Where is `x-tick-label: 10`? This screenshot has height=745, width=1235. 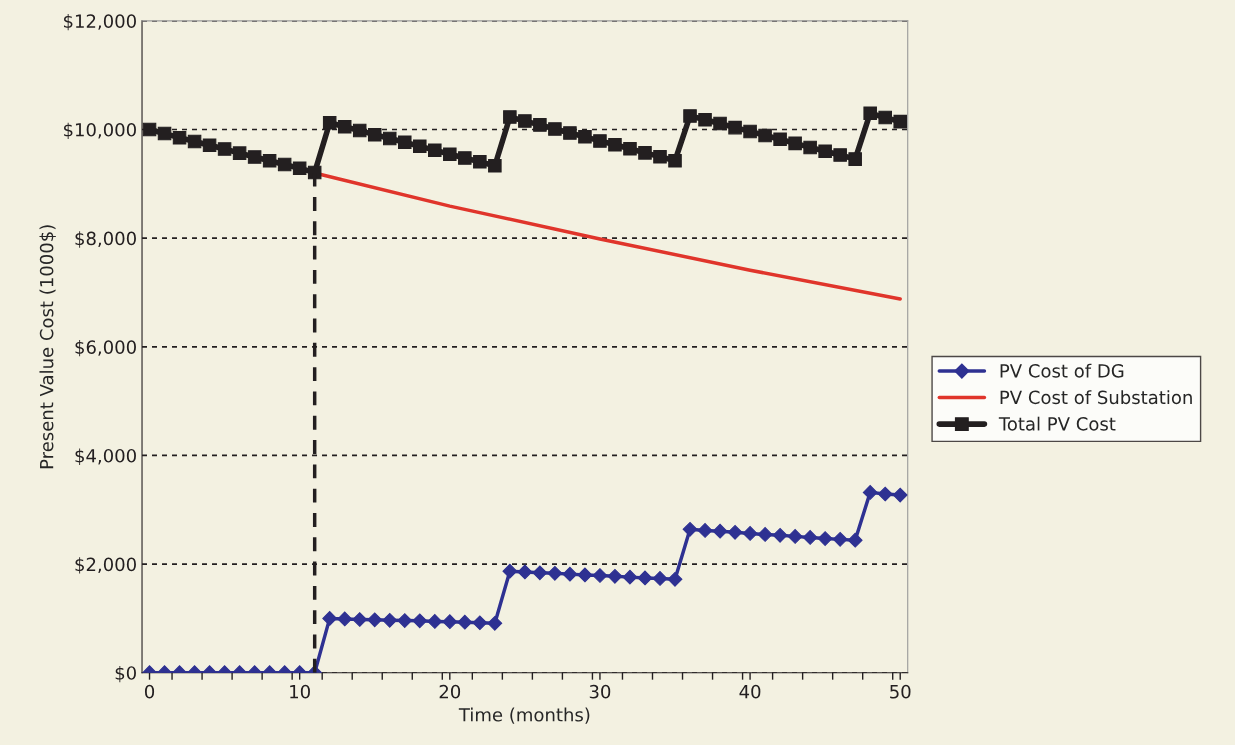
x-tick-label: 10 is located at coordinates (300, 691).